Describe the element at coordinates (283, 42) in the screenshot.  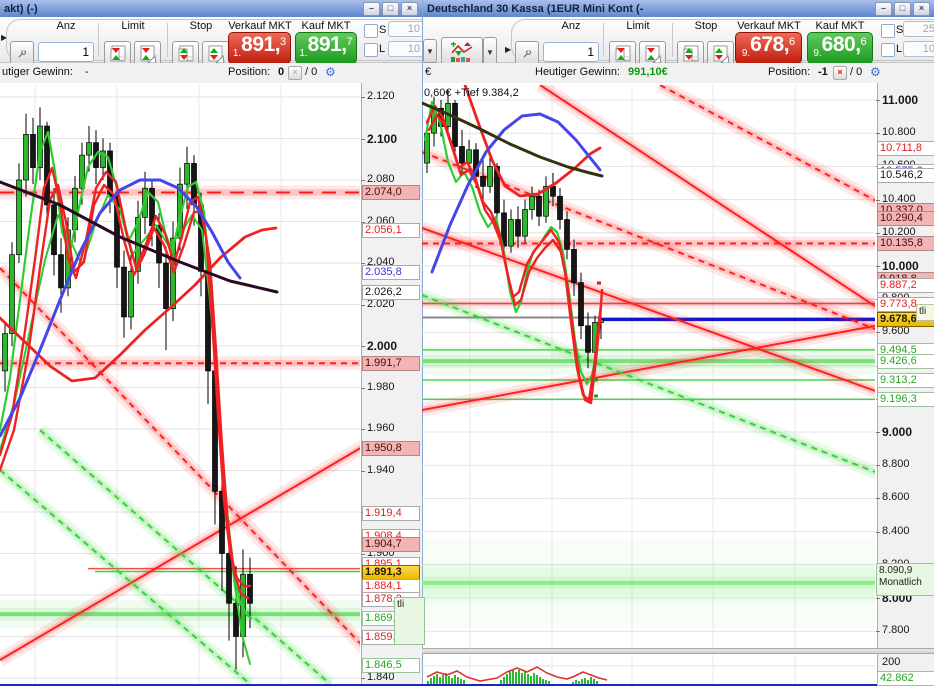
I see `sell-price-decimal: 3` at that location.